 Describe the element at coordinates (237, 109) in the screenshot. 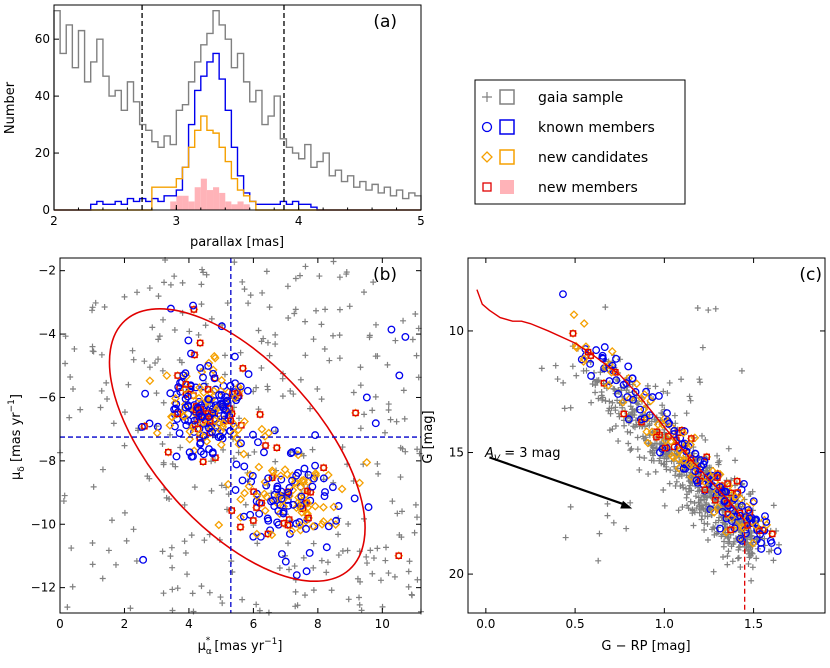

I see `gaia-sample-histogram` at that location.